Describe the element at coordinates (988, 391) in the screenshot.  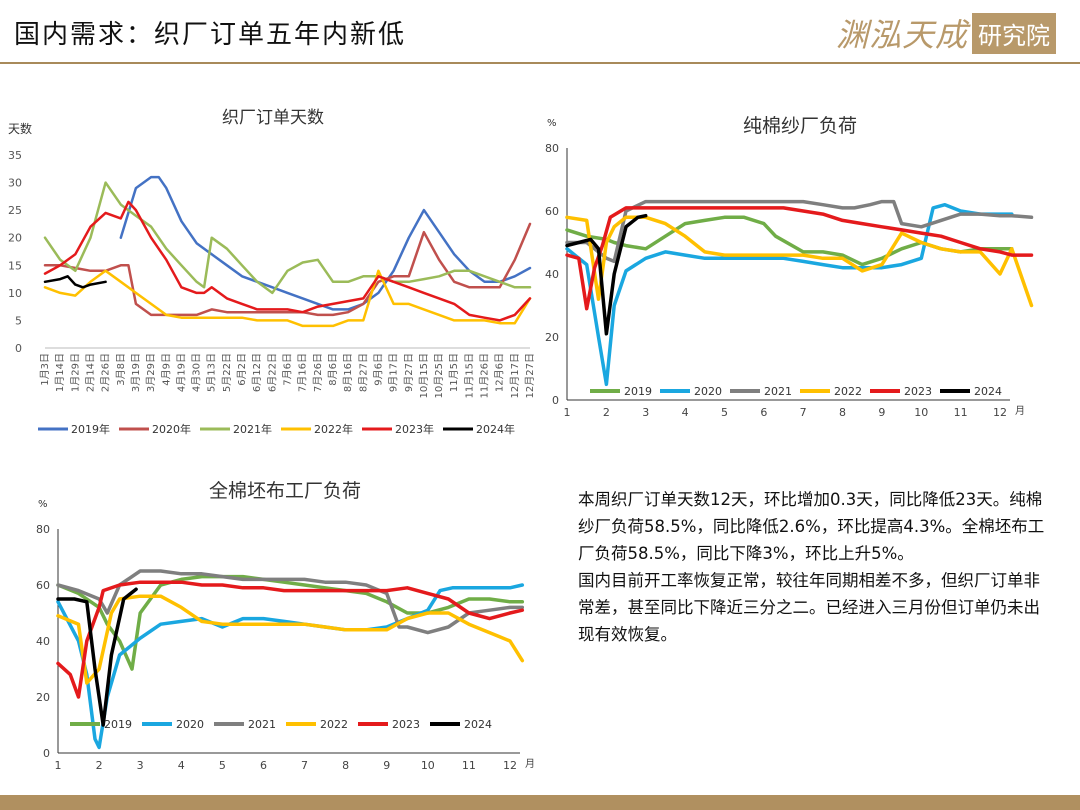
I see `legend-label-2024: 2024` at that location.